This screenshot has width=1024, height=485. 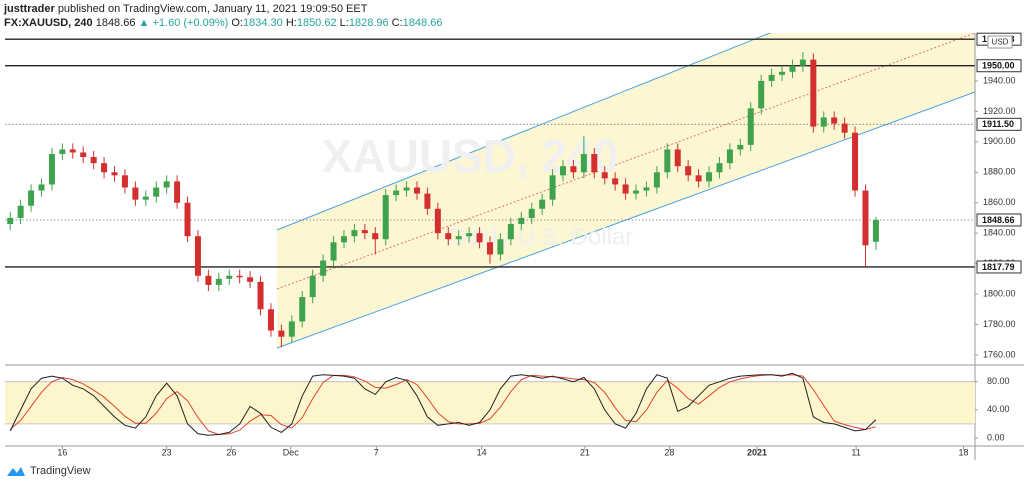 I want to click on ohlc-label: L:, so click(x=344, y=23).